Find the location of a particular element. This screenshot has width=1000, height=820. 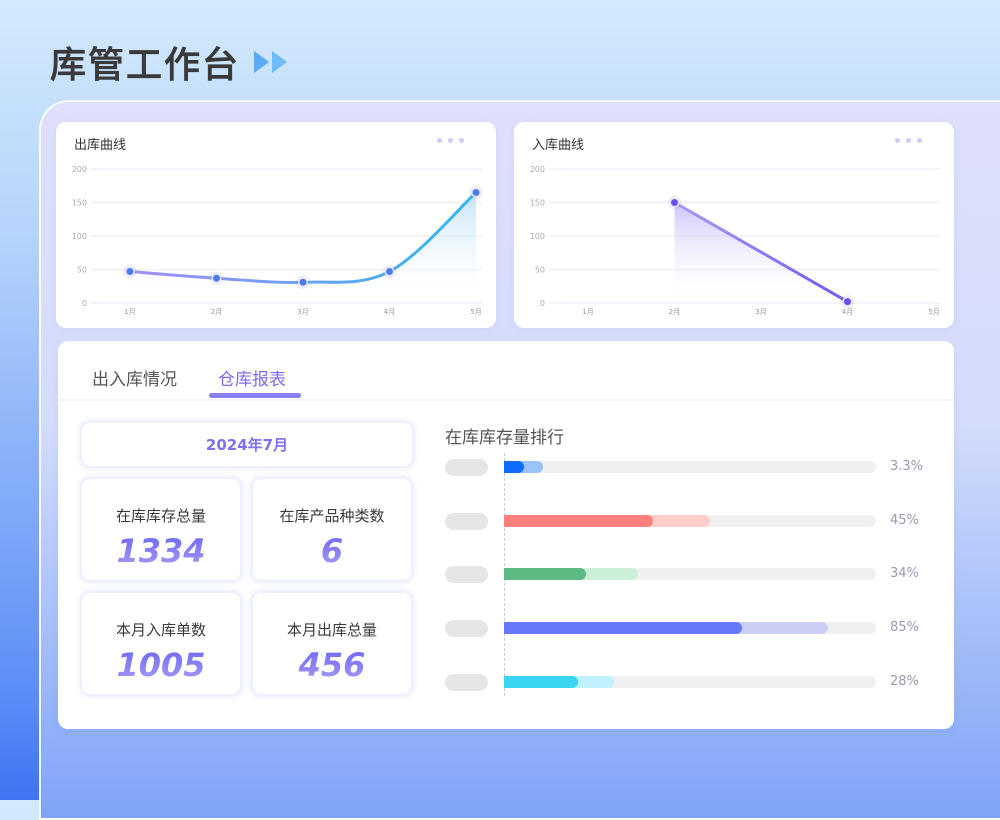

outbound-chart: 0 50 100 150 200 1月 2月 3月 4月 5月 is located at coordinates (277, 240).